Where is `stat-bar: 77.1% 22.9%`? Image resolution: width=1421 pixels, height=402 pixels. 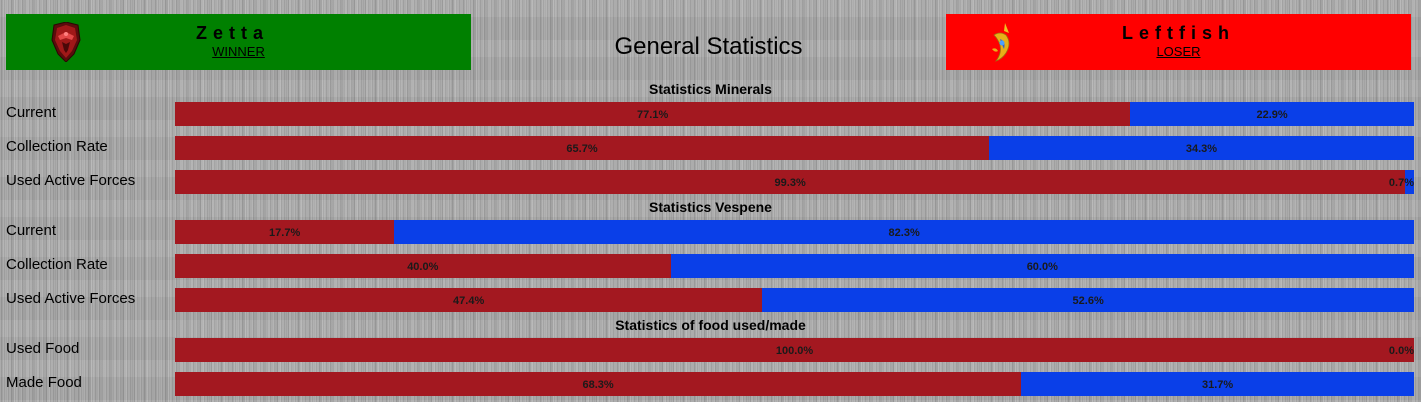 stat-bar: 77.1% 22.9% is located at coordinates (794, 114).